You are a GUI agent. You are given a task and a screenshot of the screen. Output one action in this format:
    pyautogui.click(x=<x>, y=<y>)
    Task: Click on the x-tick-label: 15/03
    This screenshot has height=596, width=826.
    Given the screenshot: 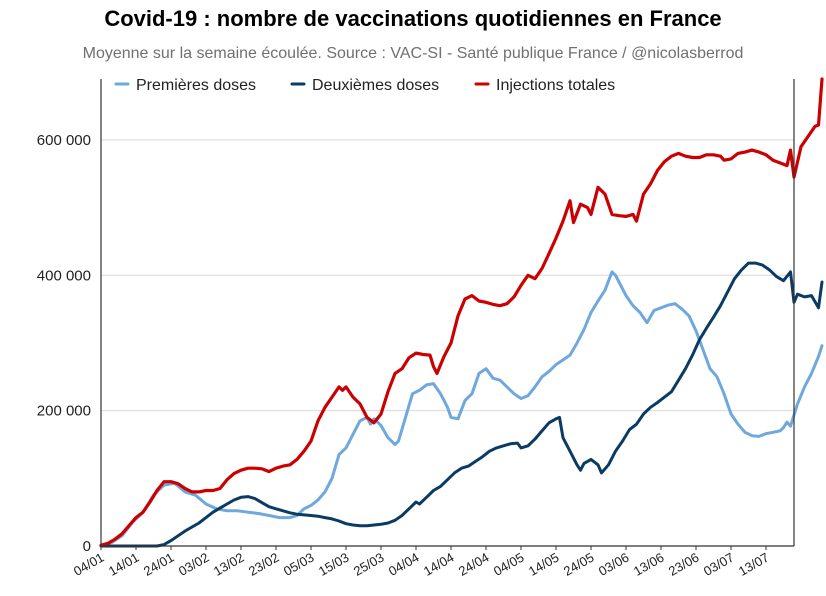 What is the action you would take?
    pyautogui.click(x=334, y=564)
    